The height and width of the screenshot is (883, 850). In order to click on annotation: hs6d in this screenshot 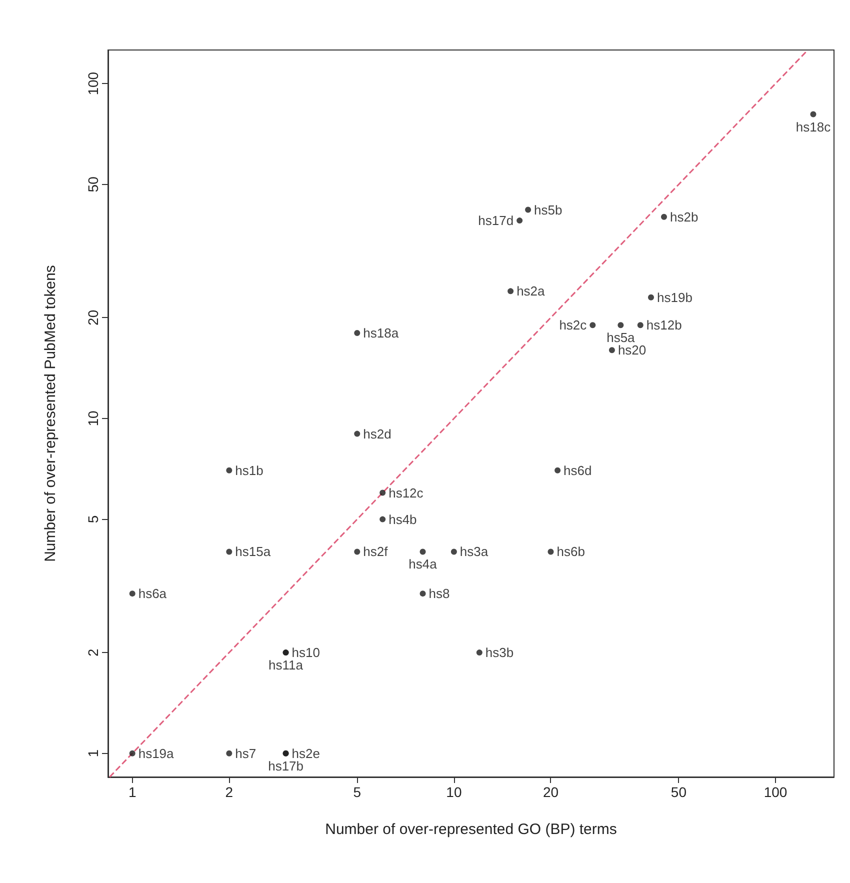, I will do `click(578, 470)`.